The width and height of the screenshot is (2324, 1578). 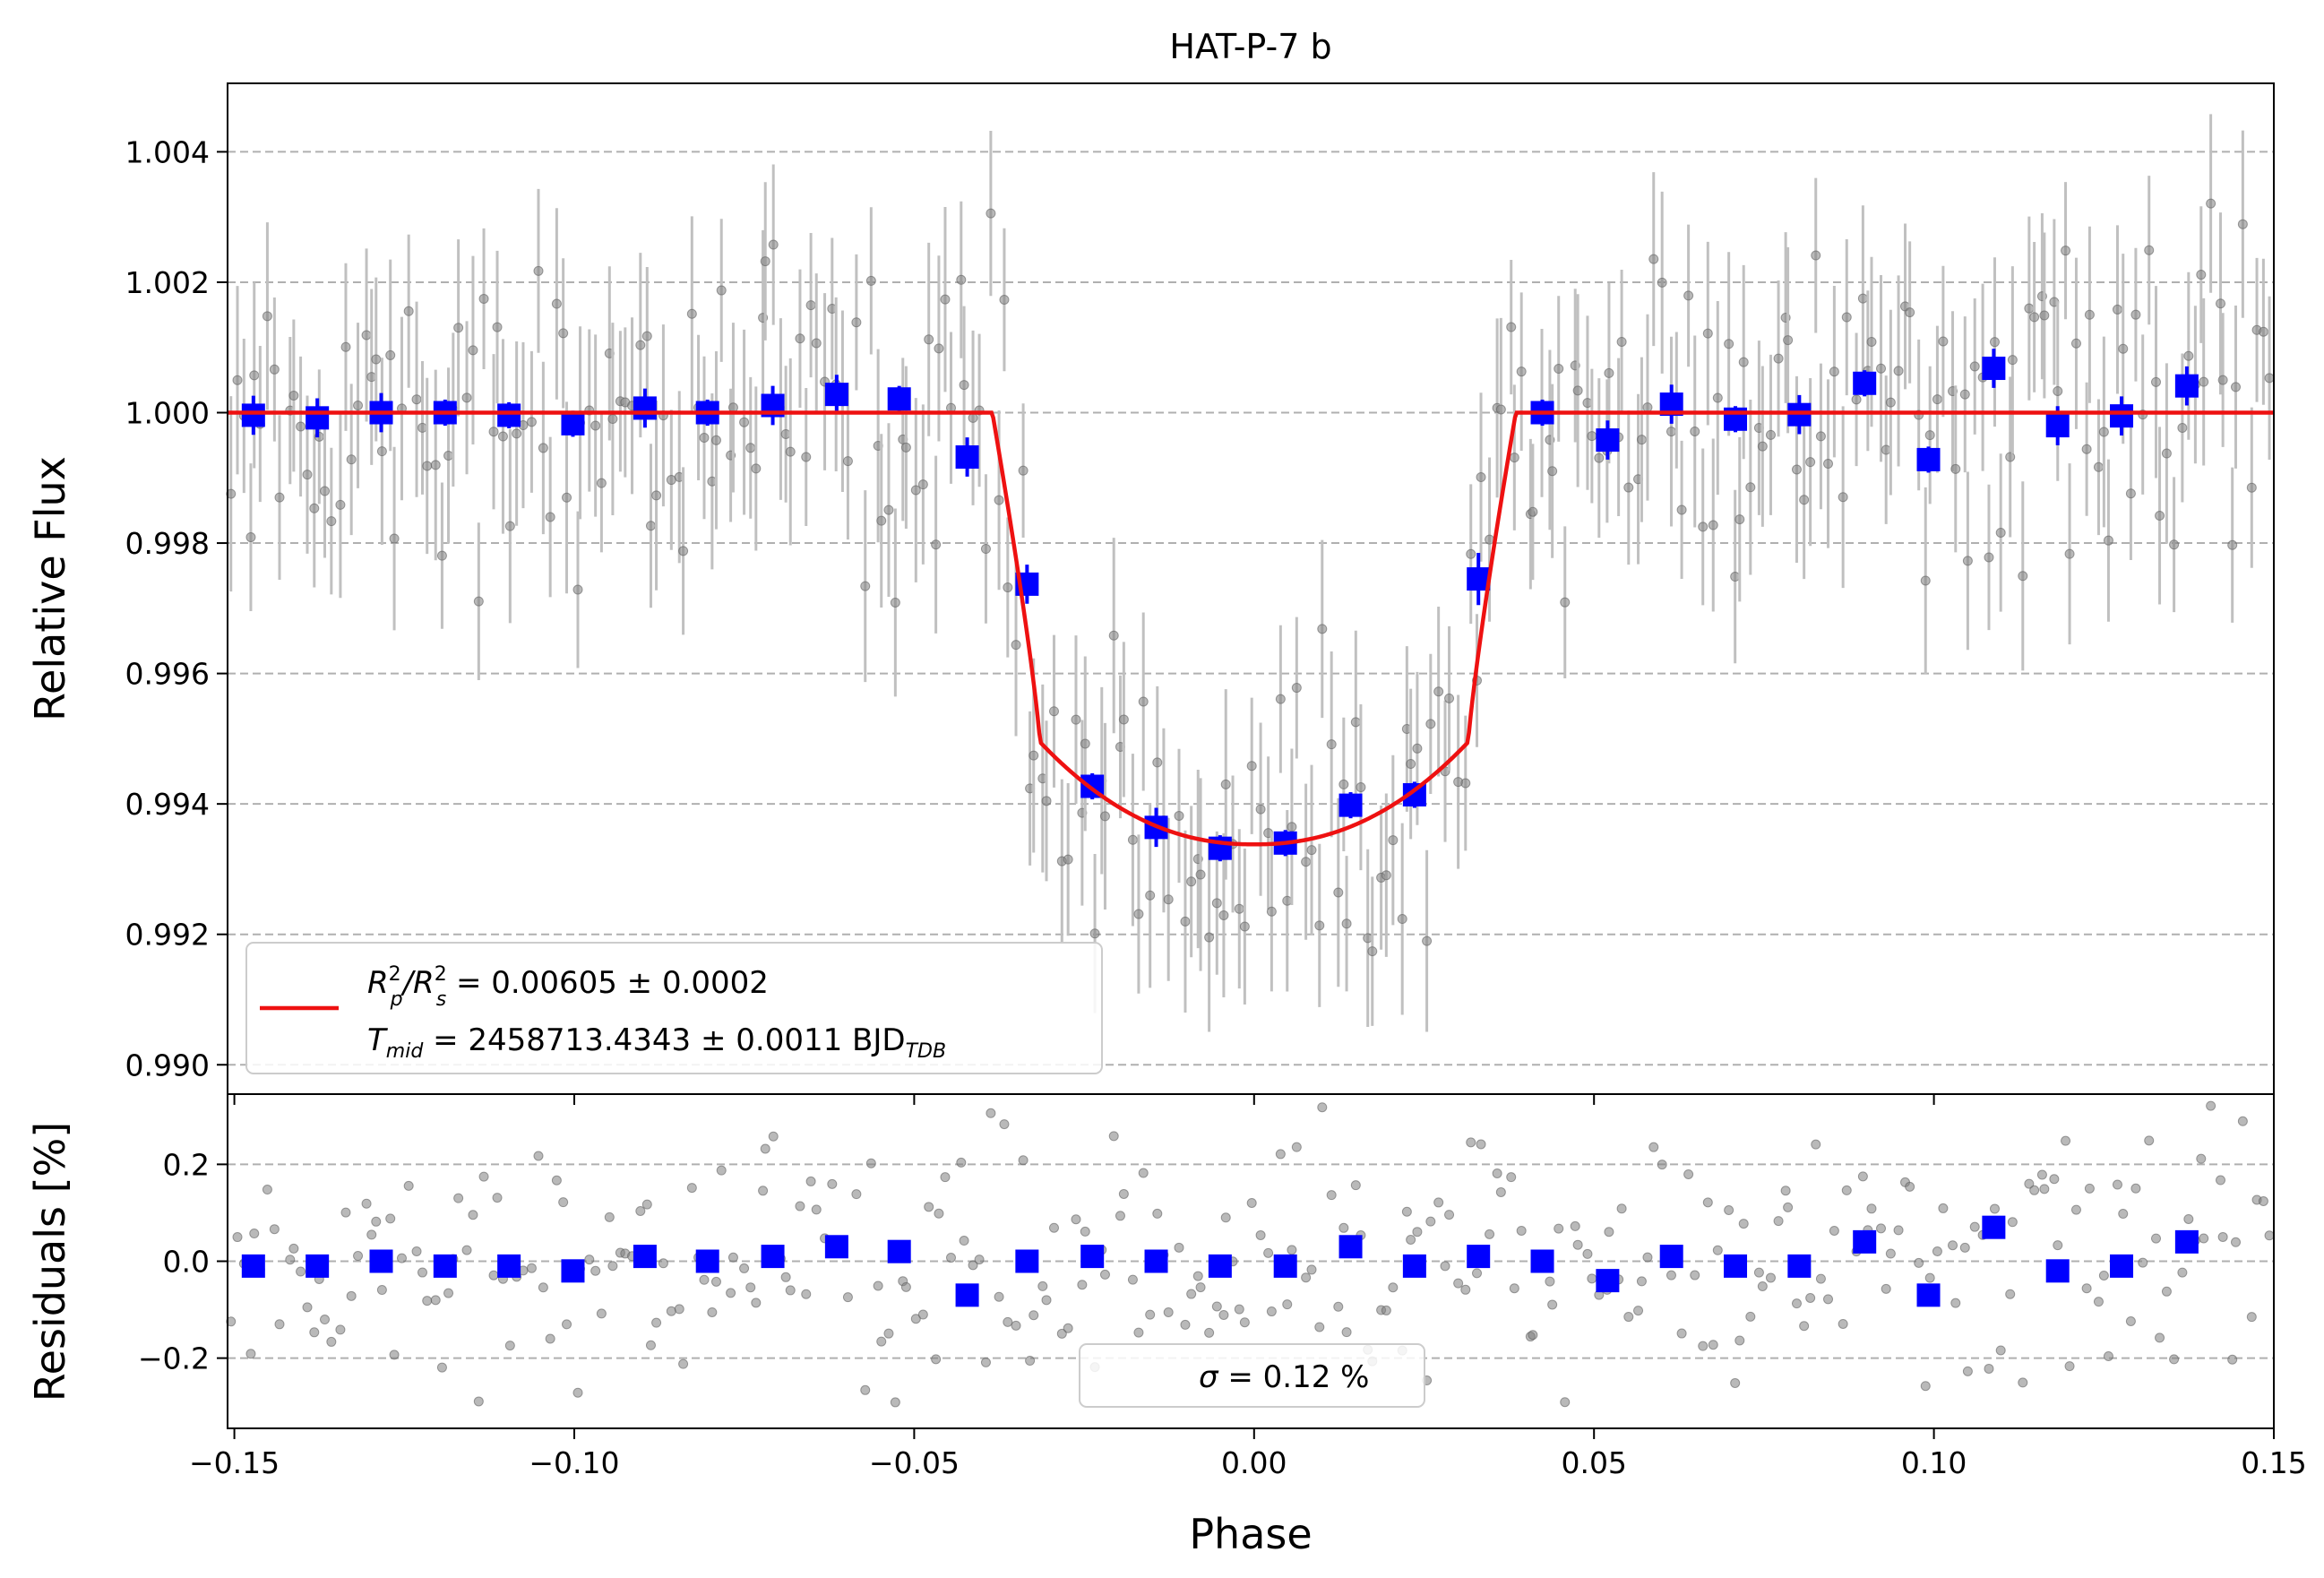 What do you see at coordinates (1593, 1462) in the screenshot?
I see `phase-x-tick-label: 0.05` at bounding box center [1593, 1462].